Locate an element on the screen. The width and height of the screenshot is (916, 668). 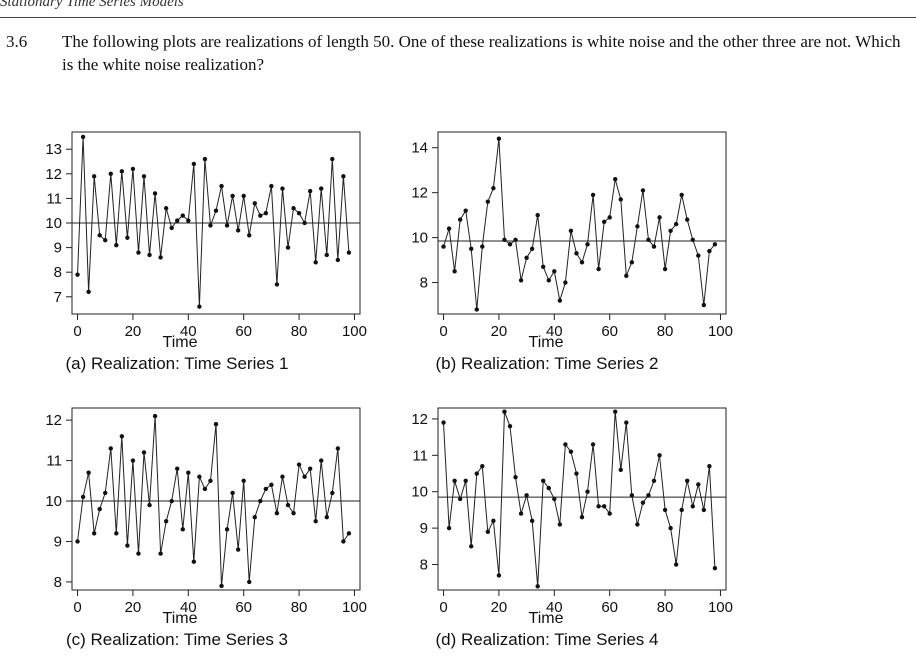
y-tick-label: 8 is located at coordinates (58, 272).